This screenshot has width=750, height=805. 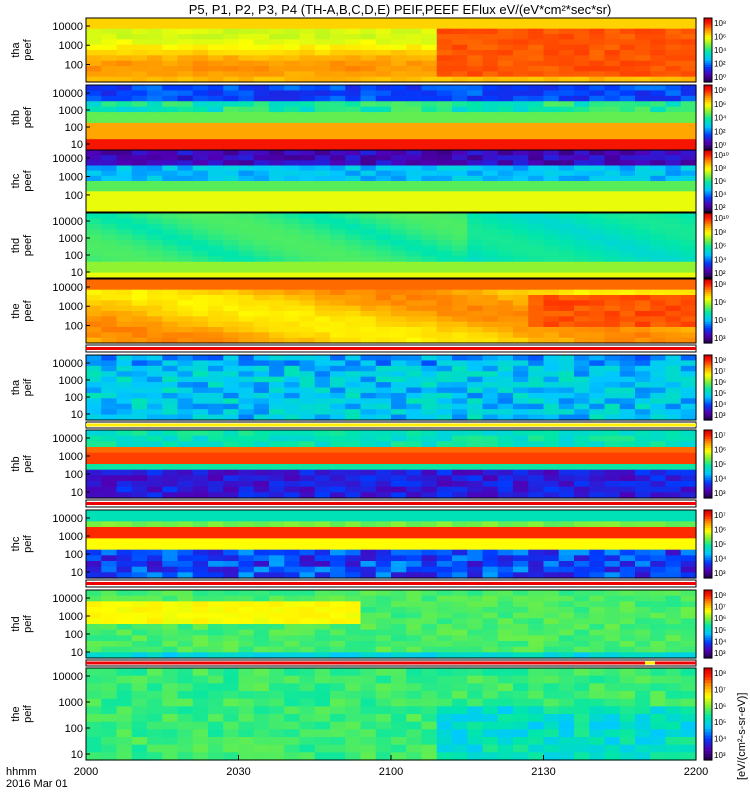 I want to click on panel-product-label: peef, so click(x=28, y=245).